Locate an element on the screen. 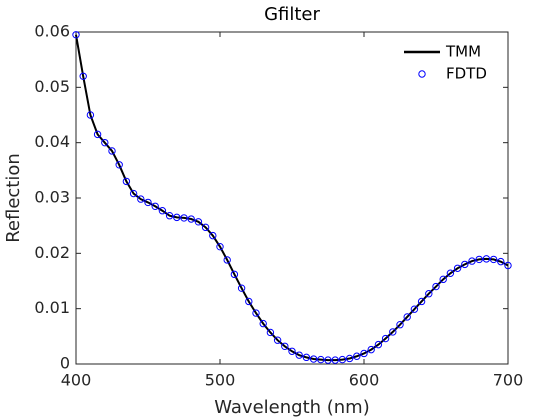 The width and height of the screenshot is (560, 420). chart-title: Gfilter is located at coordinates (292, 14).